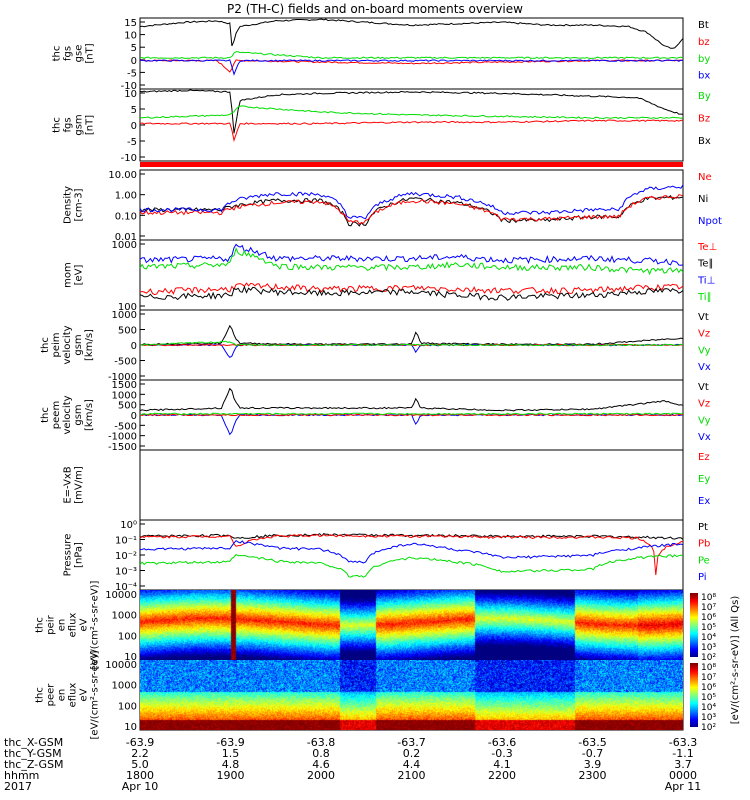 The image size is (750, 800). I want to click on ylabel-line: en, so click(62, 695).